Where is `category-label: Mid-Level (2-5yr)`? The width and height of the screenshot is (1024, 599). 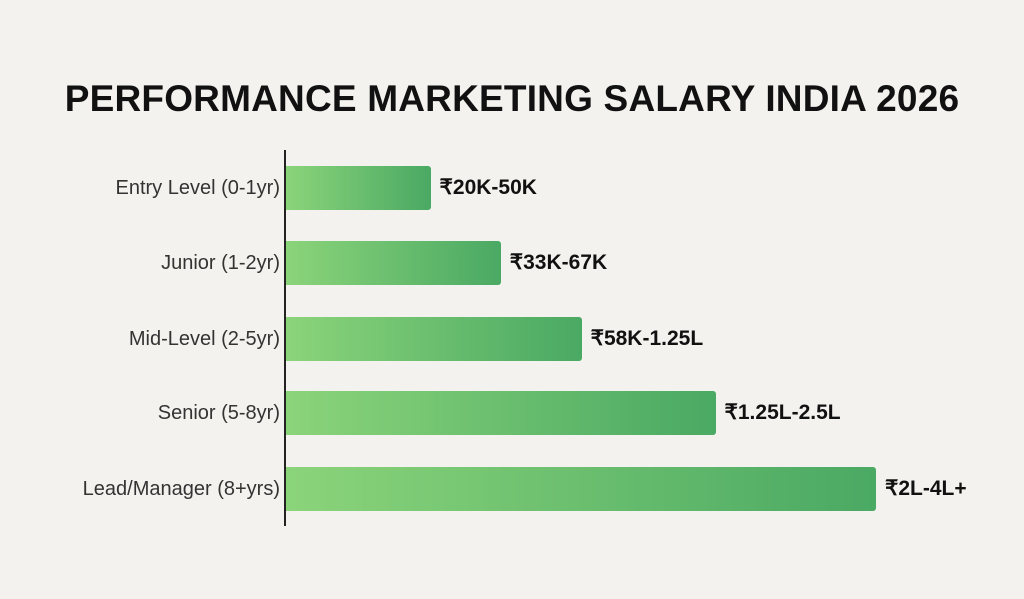
category-label: Mid-Level (2-5yr) is located at coordinates (204, 339).